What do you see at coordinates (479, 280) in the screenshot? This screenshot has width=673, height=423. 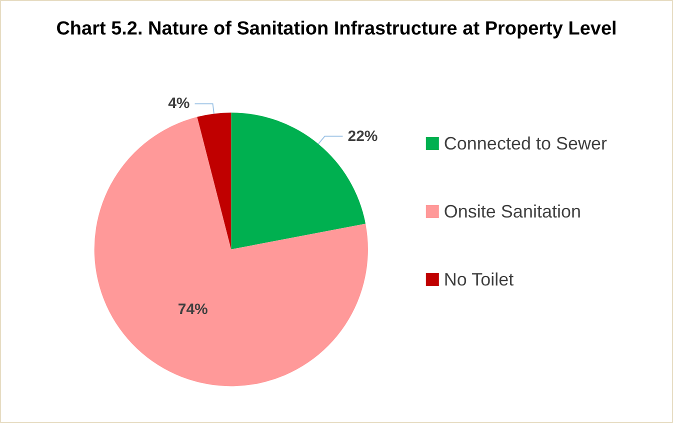 I see `legend-label: No Toilet` at bounding box center [479, 280].